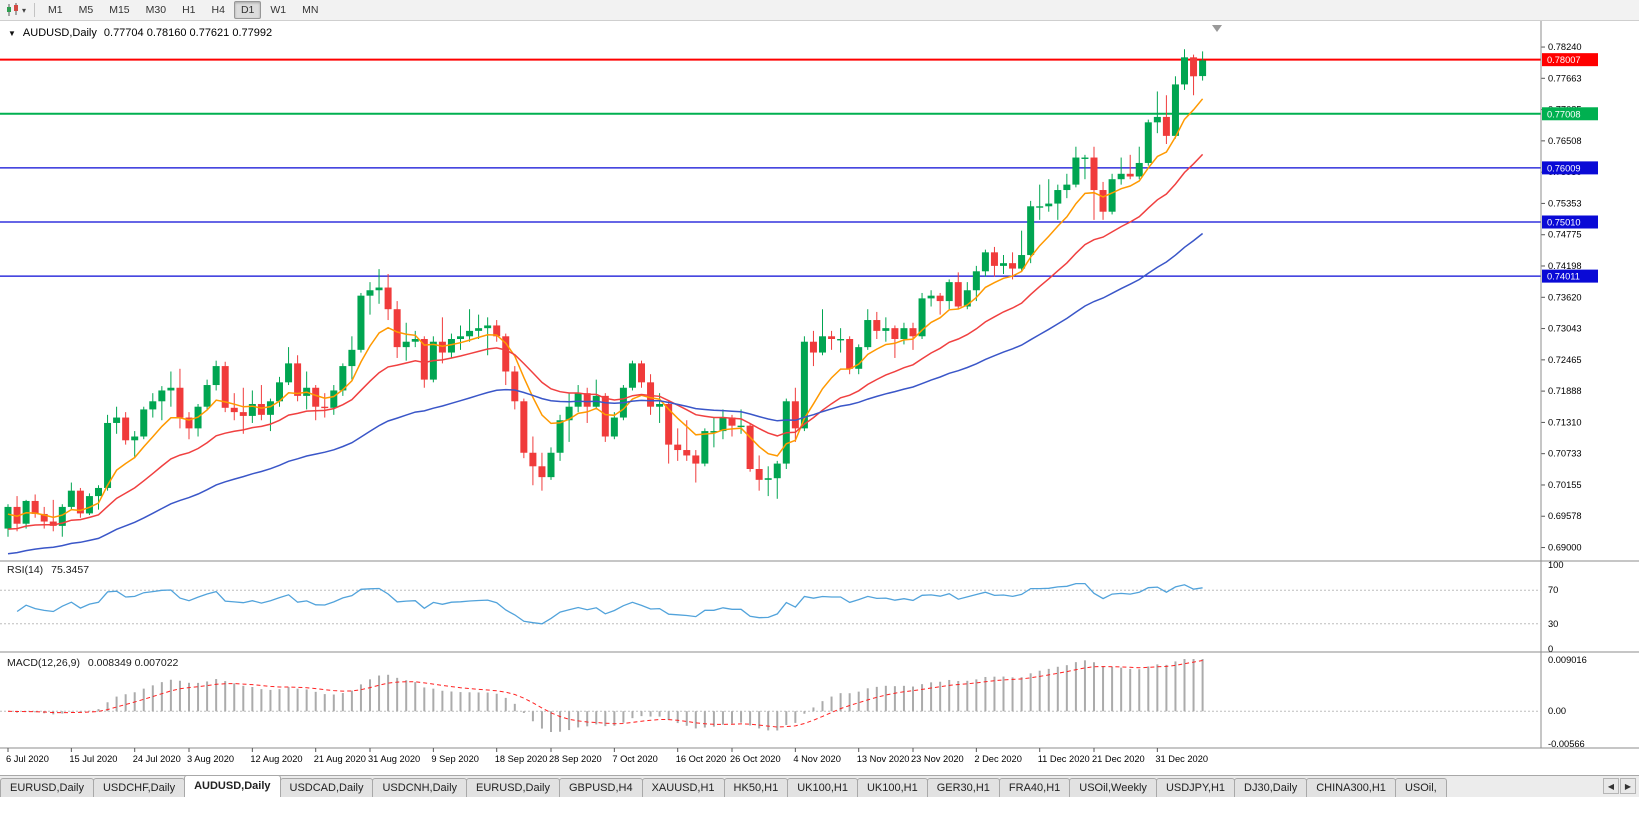 This screenshot has height=835, width=1639. What do you see at coordinates (1195, 787) in the screenshot?
I see `symbol-tab-usdjpy-h1: USDJPY,H1` at bounding box center [1195, 787].